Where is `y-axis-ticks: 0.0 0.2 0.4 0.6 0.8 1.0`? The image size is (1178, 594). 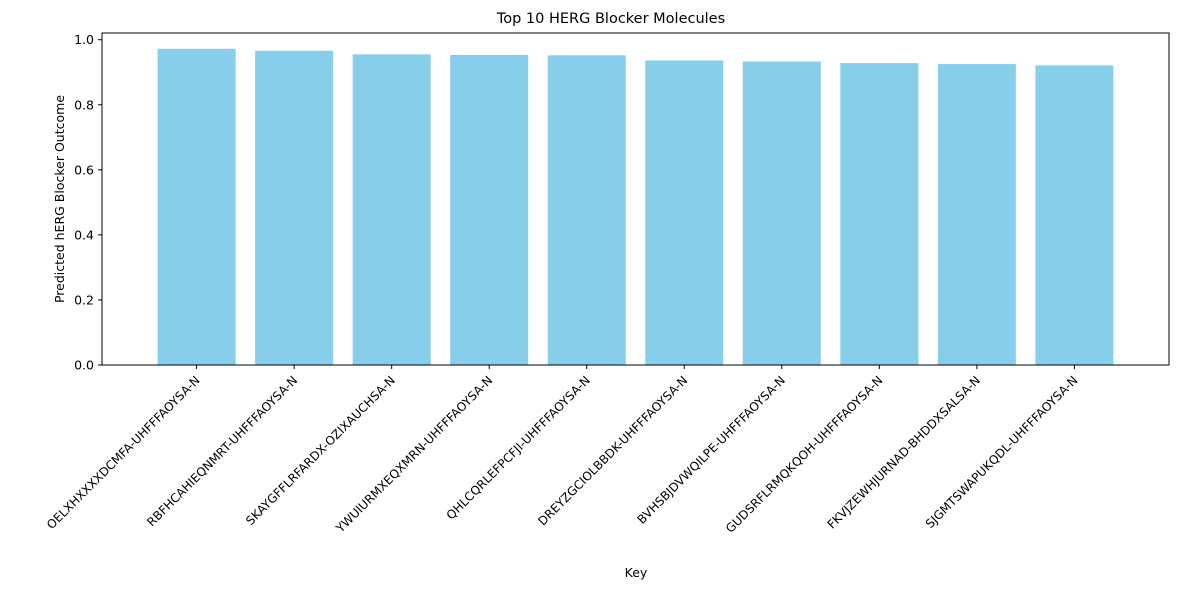
y-axis-ticks: 0.0 0.2 0.4 0.6 0.8 1.0 is located at coordinates (88, 202).